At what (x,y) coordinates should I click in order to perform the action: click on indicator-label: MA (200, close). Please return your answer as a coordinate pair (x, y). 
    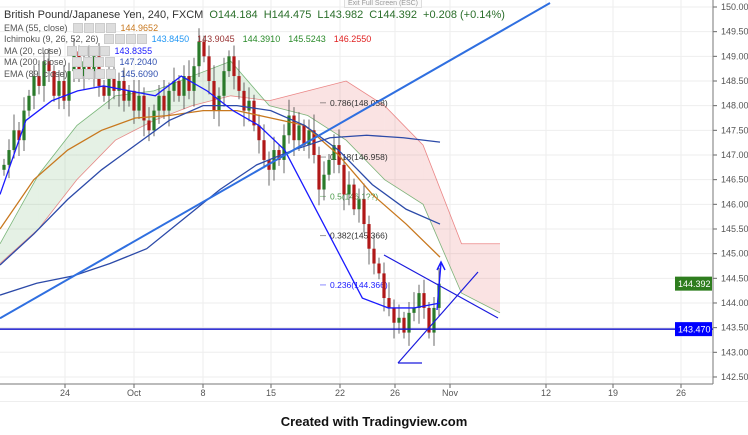
    Looking at the image, I should click on (35, 62).